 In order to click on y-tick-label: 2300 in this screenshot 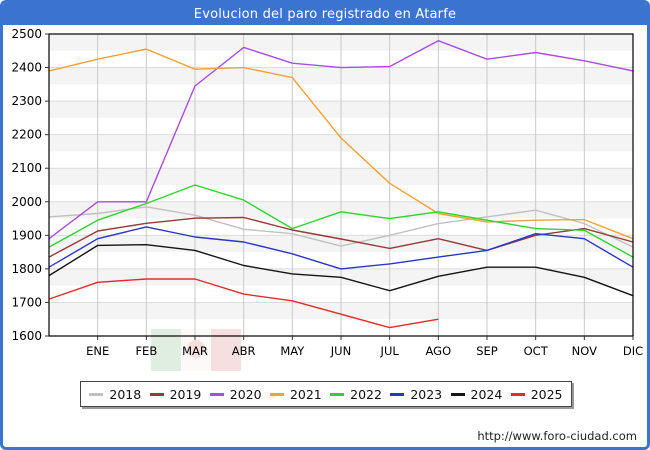, I will do `click(26, 101)`.